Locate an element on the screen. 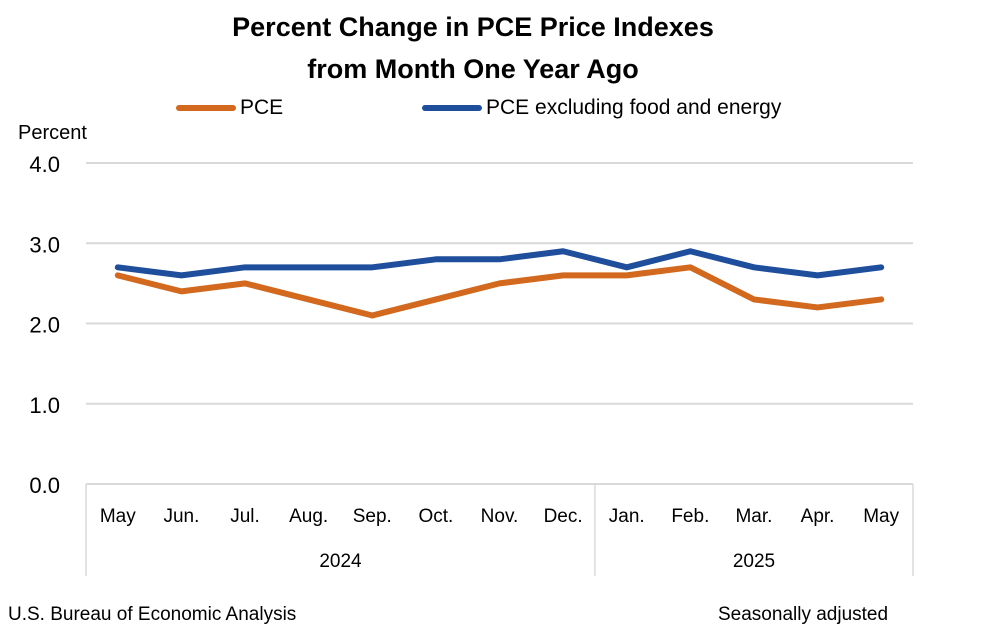 The width and height of the screenshot is (1006, 642). x-tick-label: Jul. is located at coordinates (245, 516).